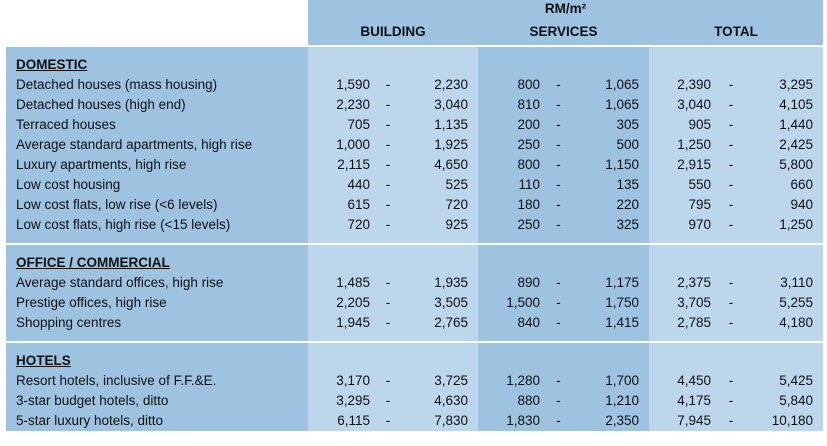 The height and width of the screenshot is (446, 827). What do you see at coordinates (456, 204) in the screenshot?
I see `building-high: 720` at bounding box center [456, 204].